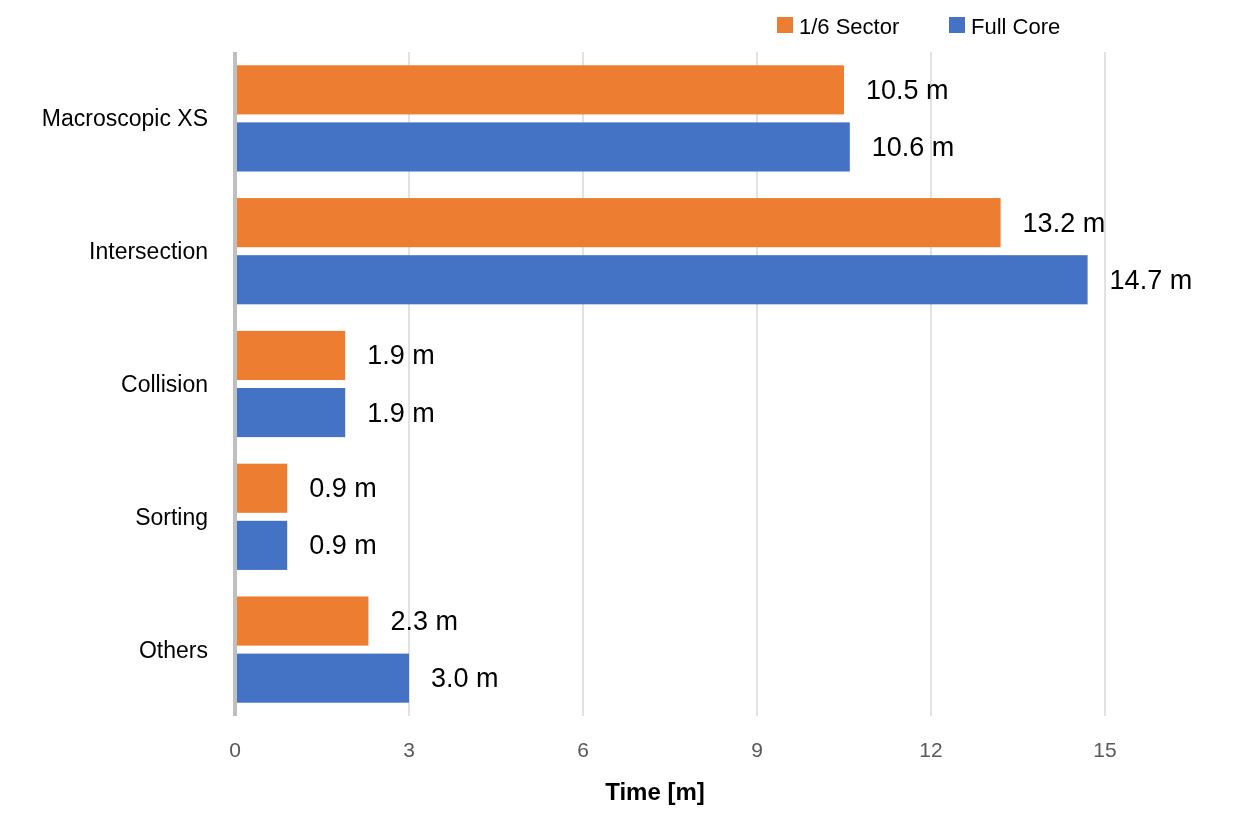 This screenshot has width=1233, height=813. What do you see at coordinates (171, 516) in the screenshot?
I see `y-tick-label: Sorting` at bounding box center [171, 516].